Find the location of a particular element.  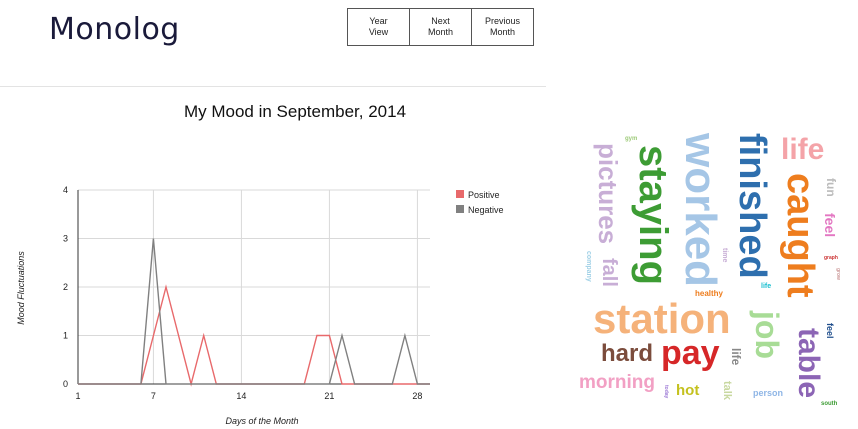

cloud-word-hard: hard is located at coordinates (627, 353).